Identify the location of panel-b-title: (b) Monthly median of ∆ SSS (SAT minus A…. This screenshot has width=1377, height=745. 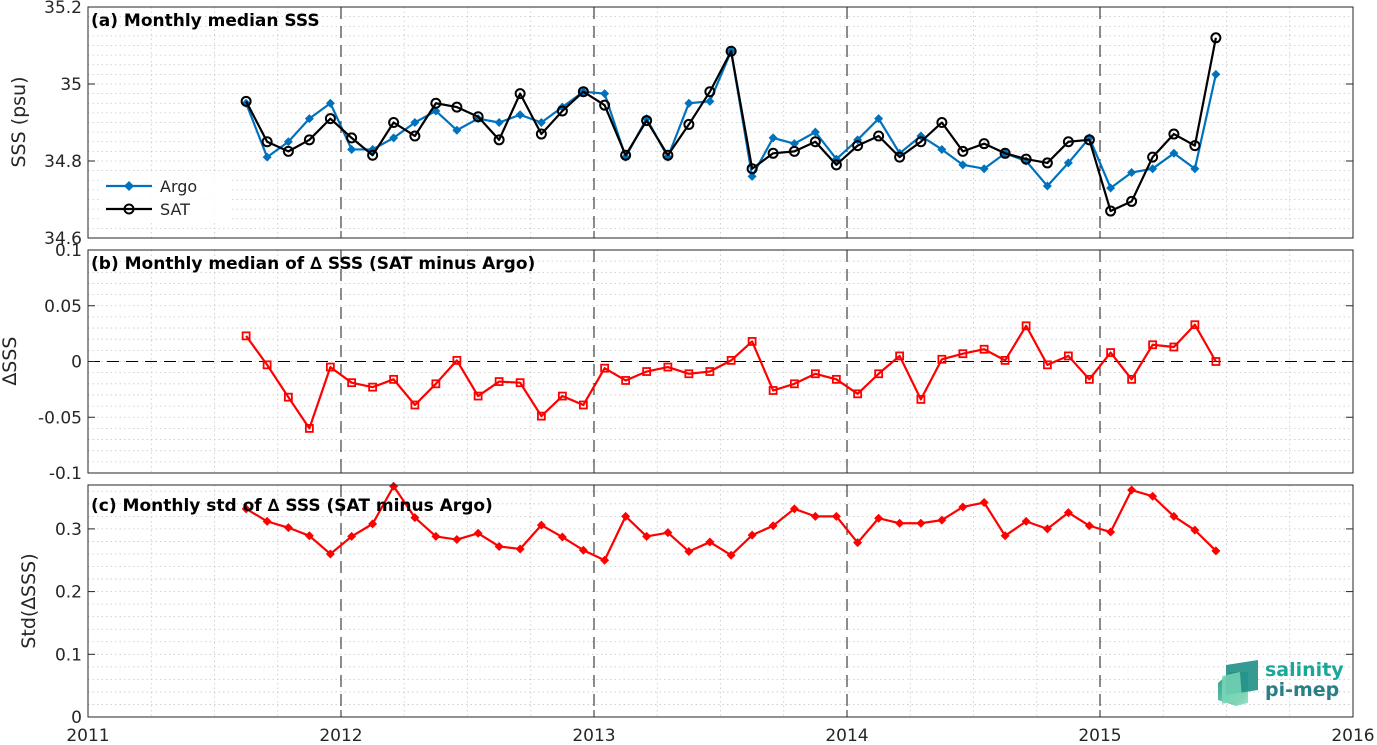
(313, 264).